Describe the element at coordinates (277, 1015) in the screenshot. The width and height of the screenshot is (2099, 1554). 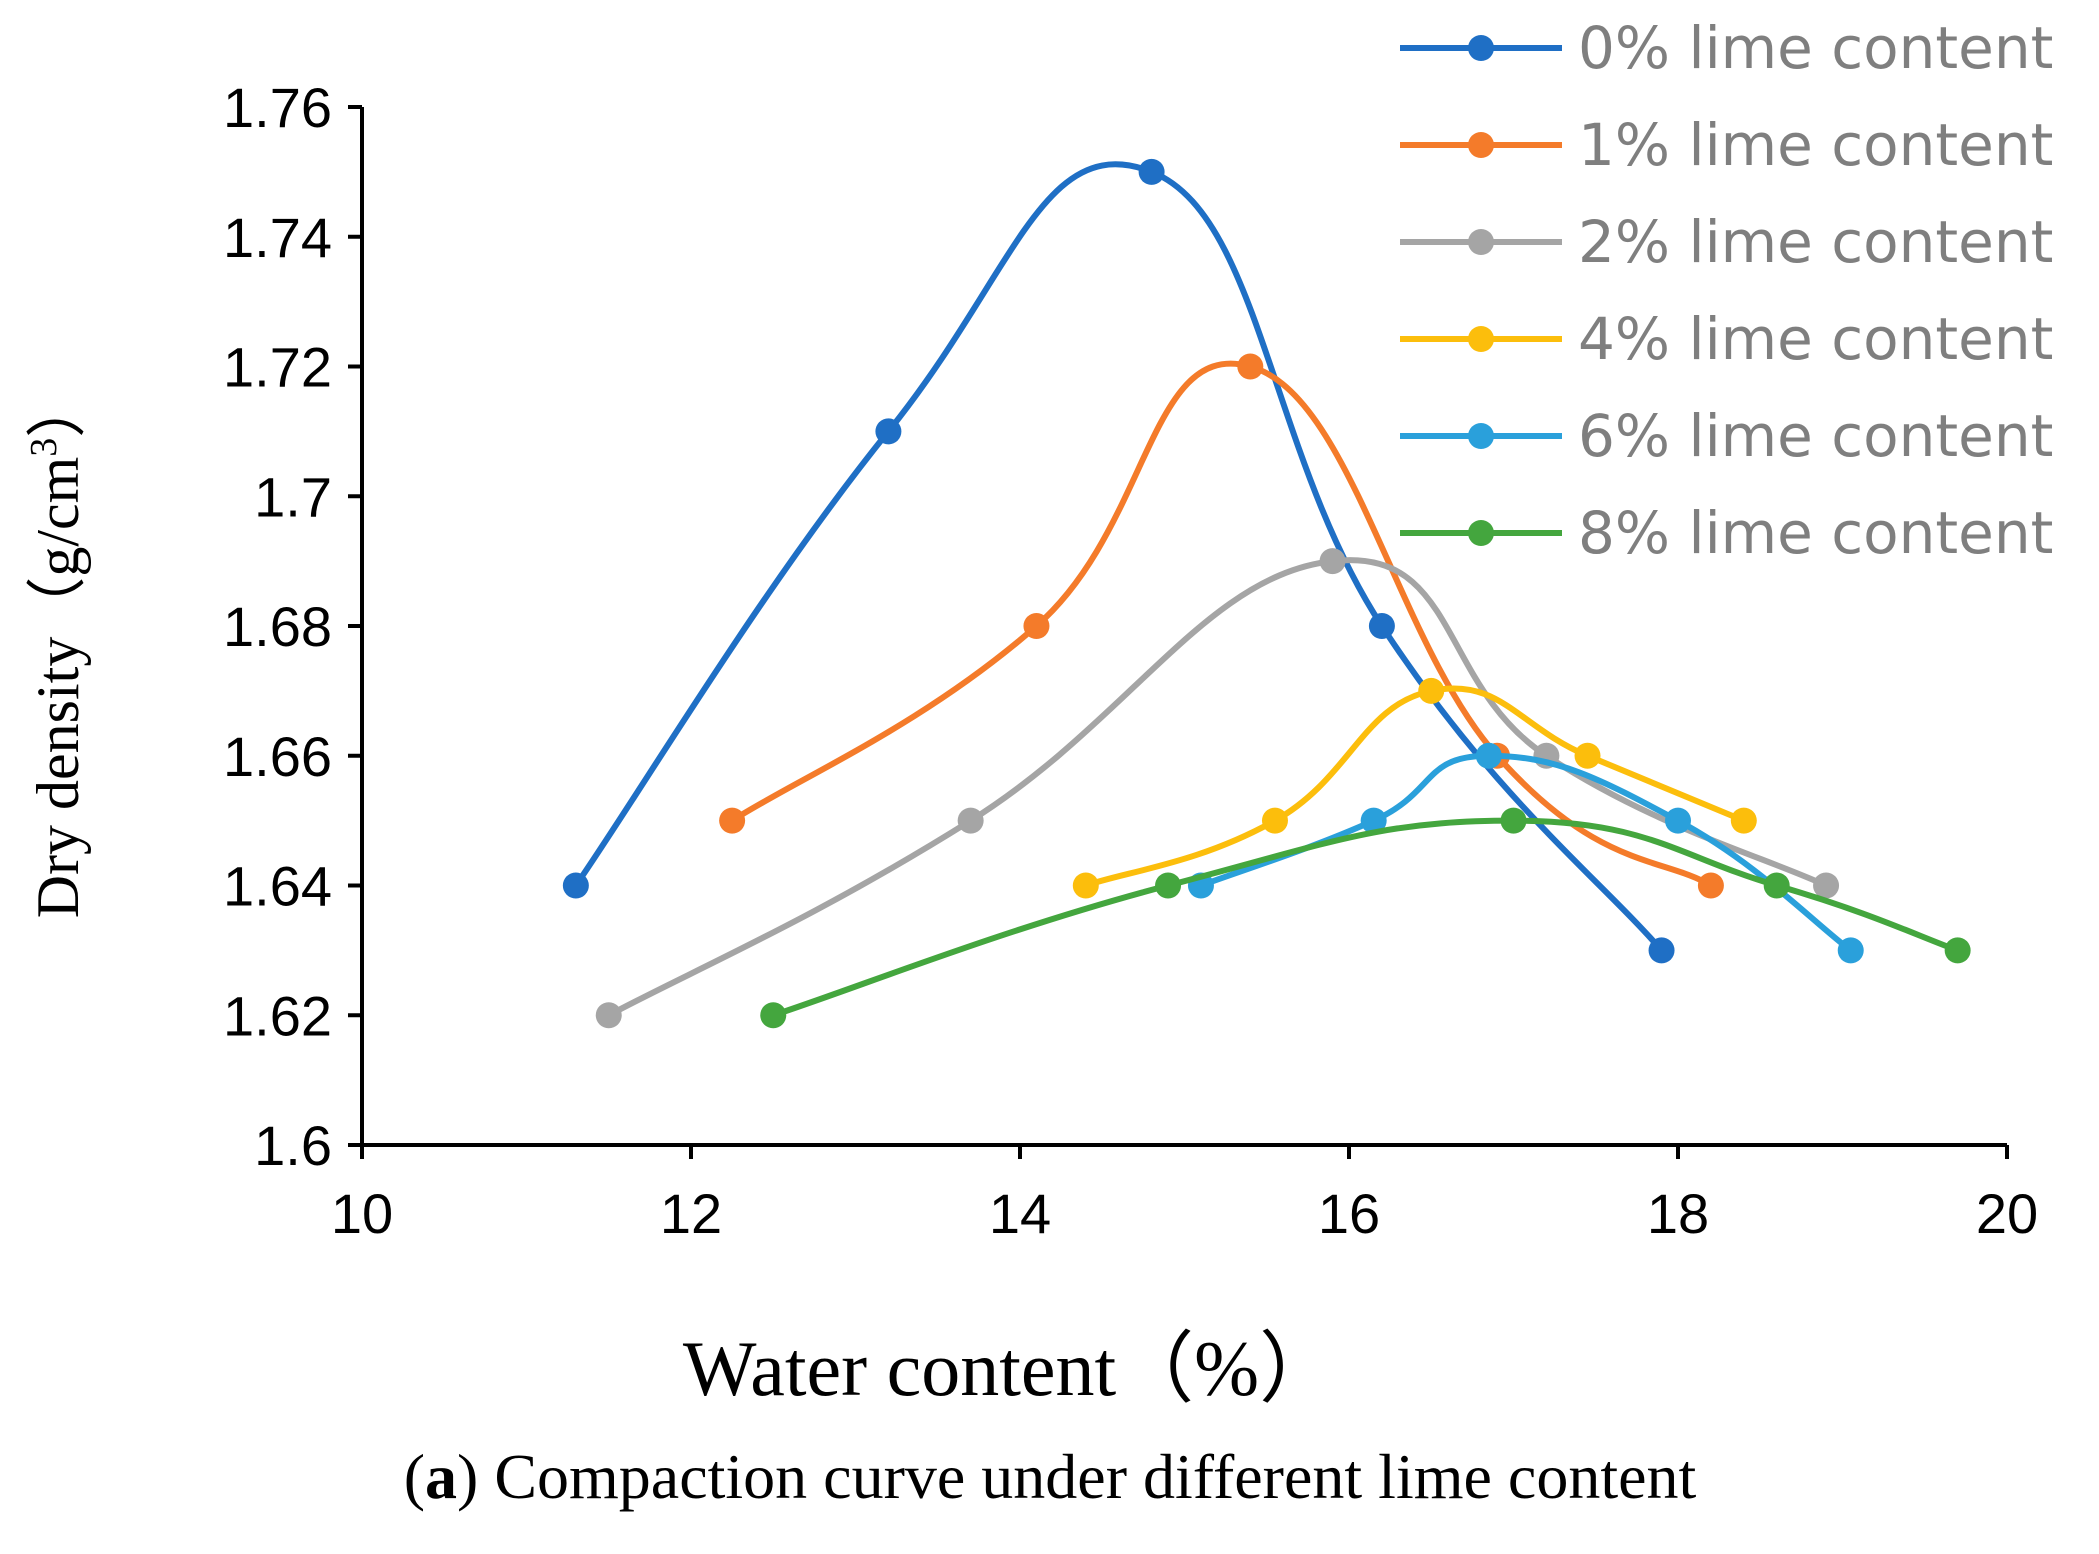
I see `y-tick-label: 1.62` at that location.